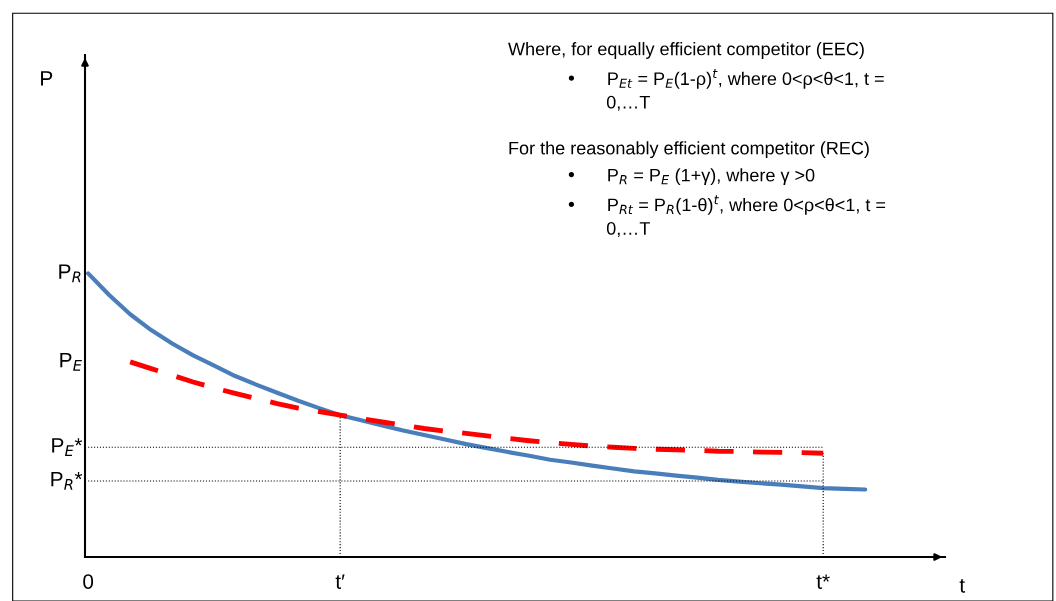  What do you see at coordinates (726, 90) in the screenshot?
I see `text: • P$_{Et}$ = P$_{E}$(1-ρ)$^{t}$, where 0<ρ<θ<1, t = 0,…T` at bounding box center [726, 90].